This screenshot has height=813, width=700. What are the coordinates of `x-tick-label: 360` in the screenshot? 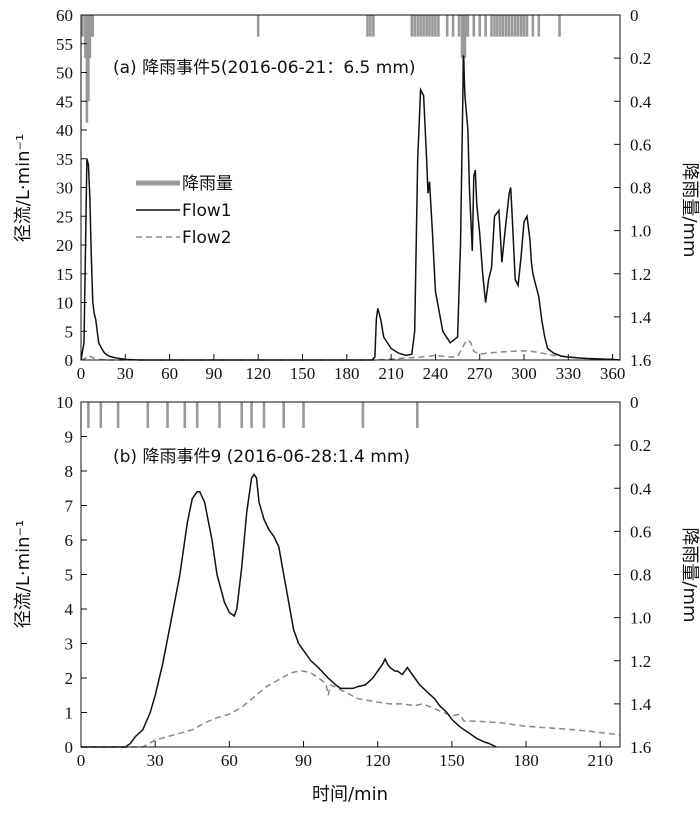 It's located at (613, 373).